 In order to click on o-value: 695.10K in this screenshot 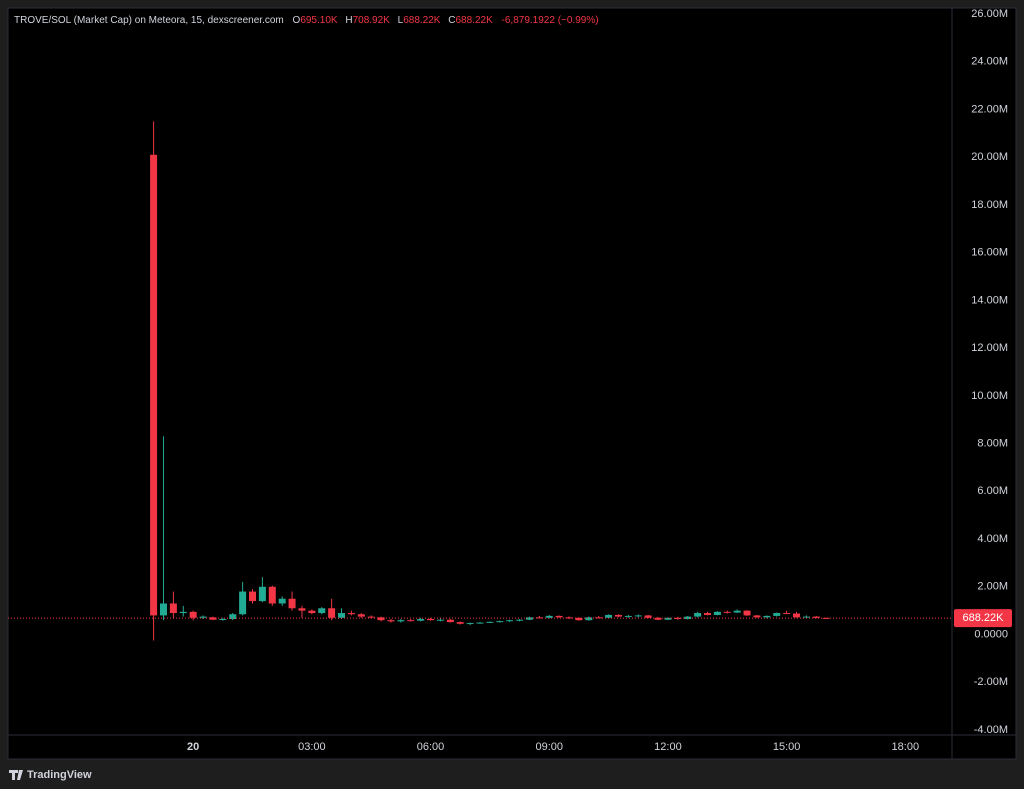, I will do `click(319, 20)`.